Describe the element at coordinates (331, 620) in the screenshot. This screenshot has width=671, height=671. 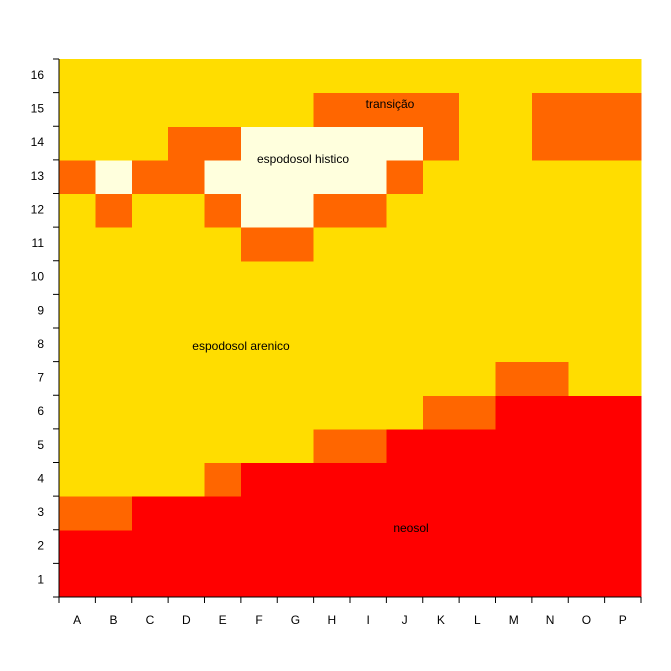
I see `x-tick-label: H` at that location.